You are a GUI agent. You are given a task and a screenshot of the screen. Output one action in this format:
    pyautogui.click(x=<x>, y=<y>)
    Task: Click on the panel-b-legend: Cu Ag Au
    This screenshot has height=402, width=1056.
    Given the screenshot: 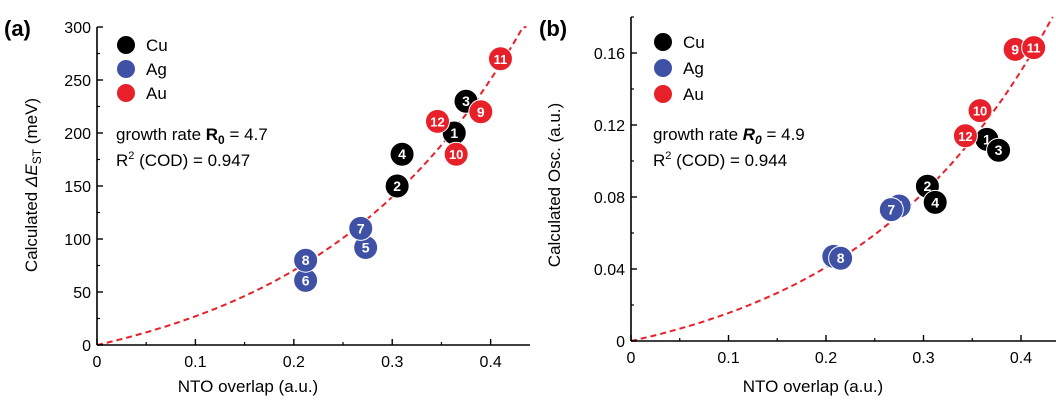 What is the action you would take?
    pyautogui.click(x=679, y=68)
    